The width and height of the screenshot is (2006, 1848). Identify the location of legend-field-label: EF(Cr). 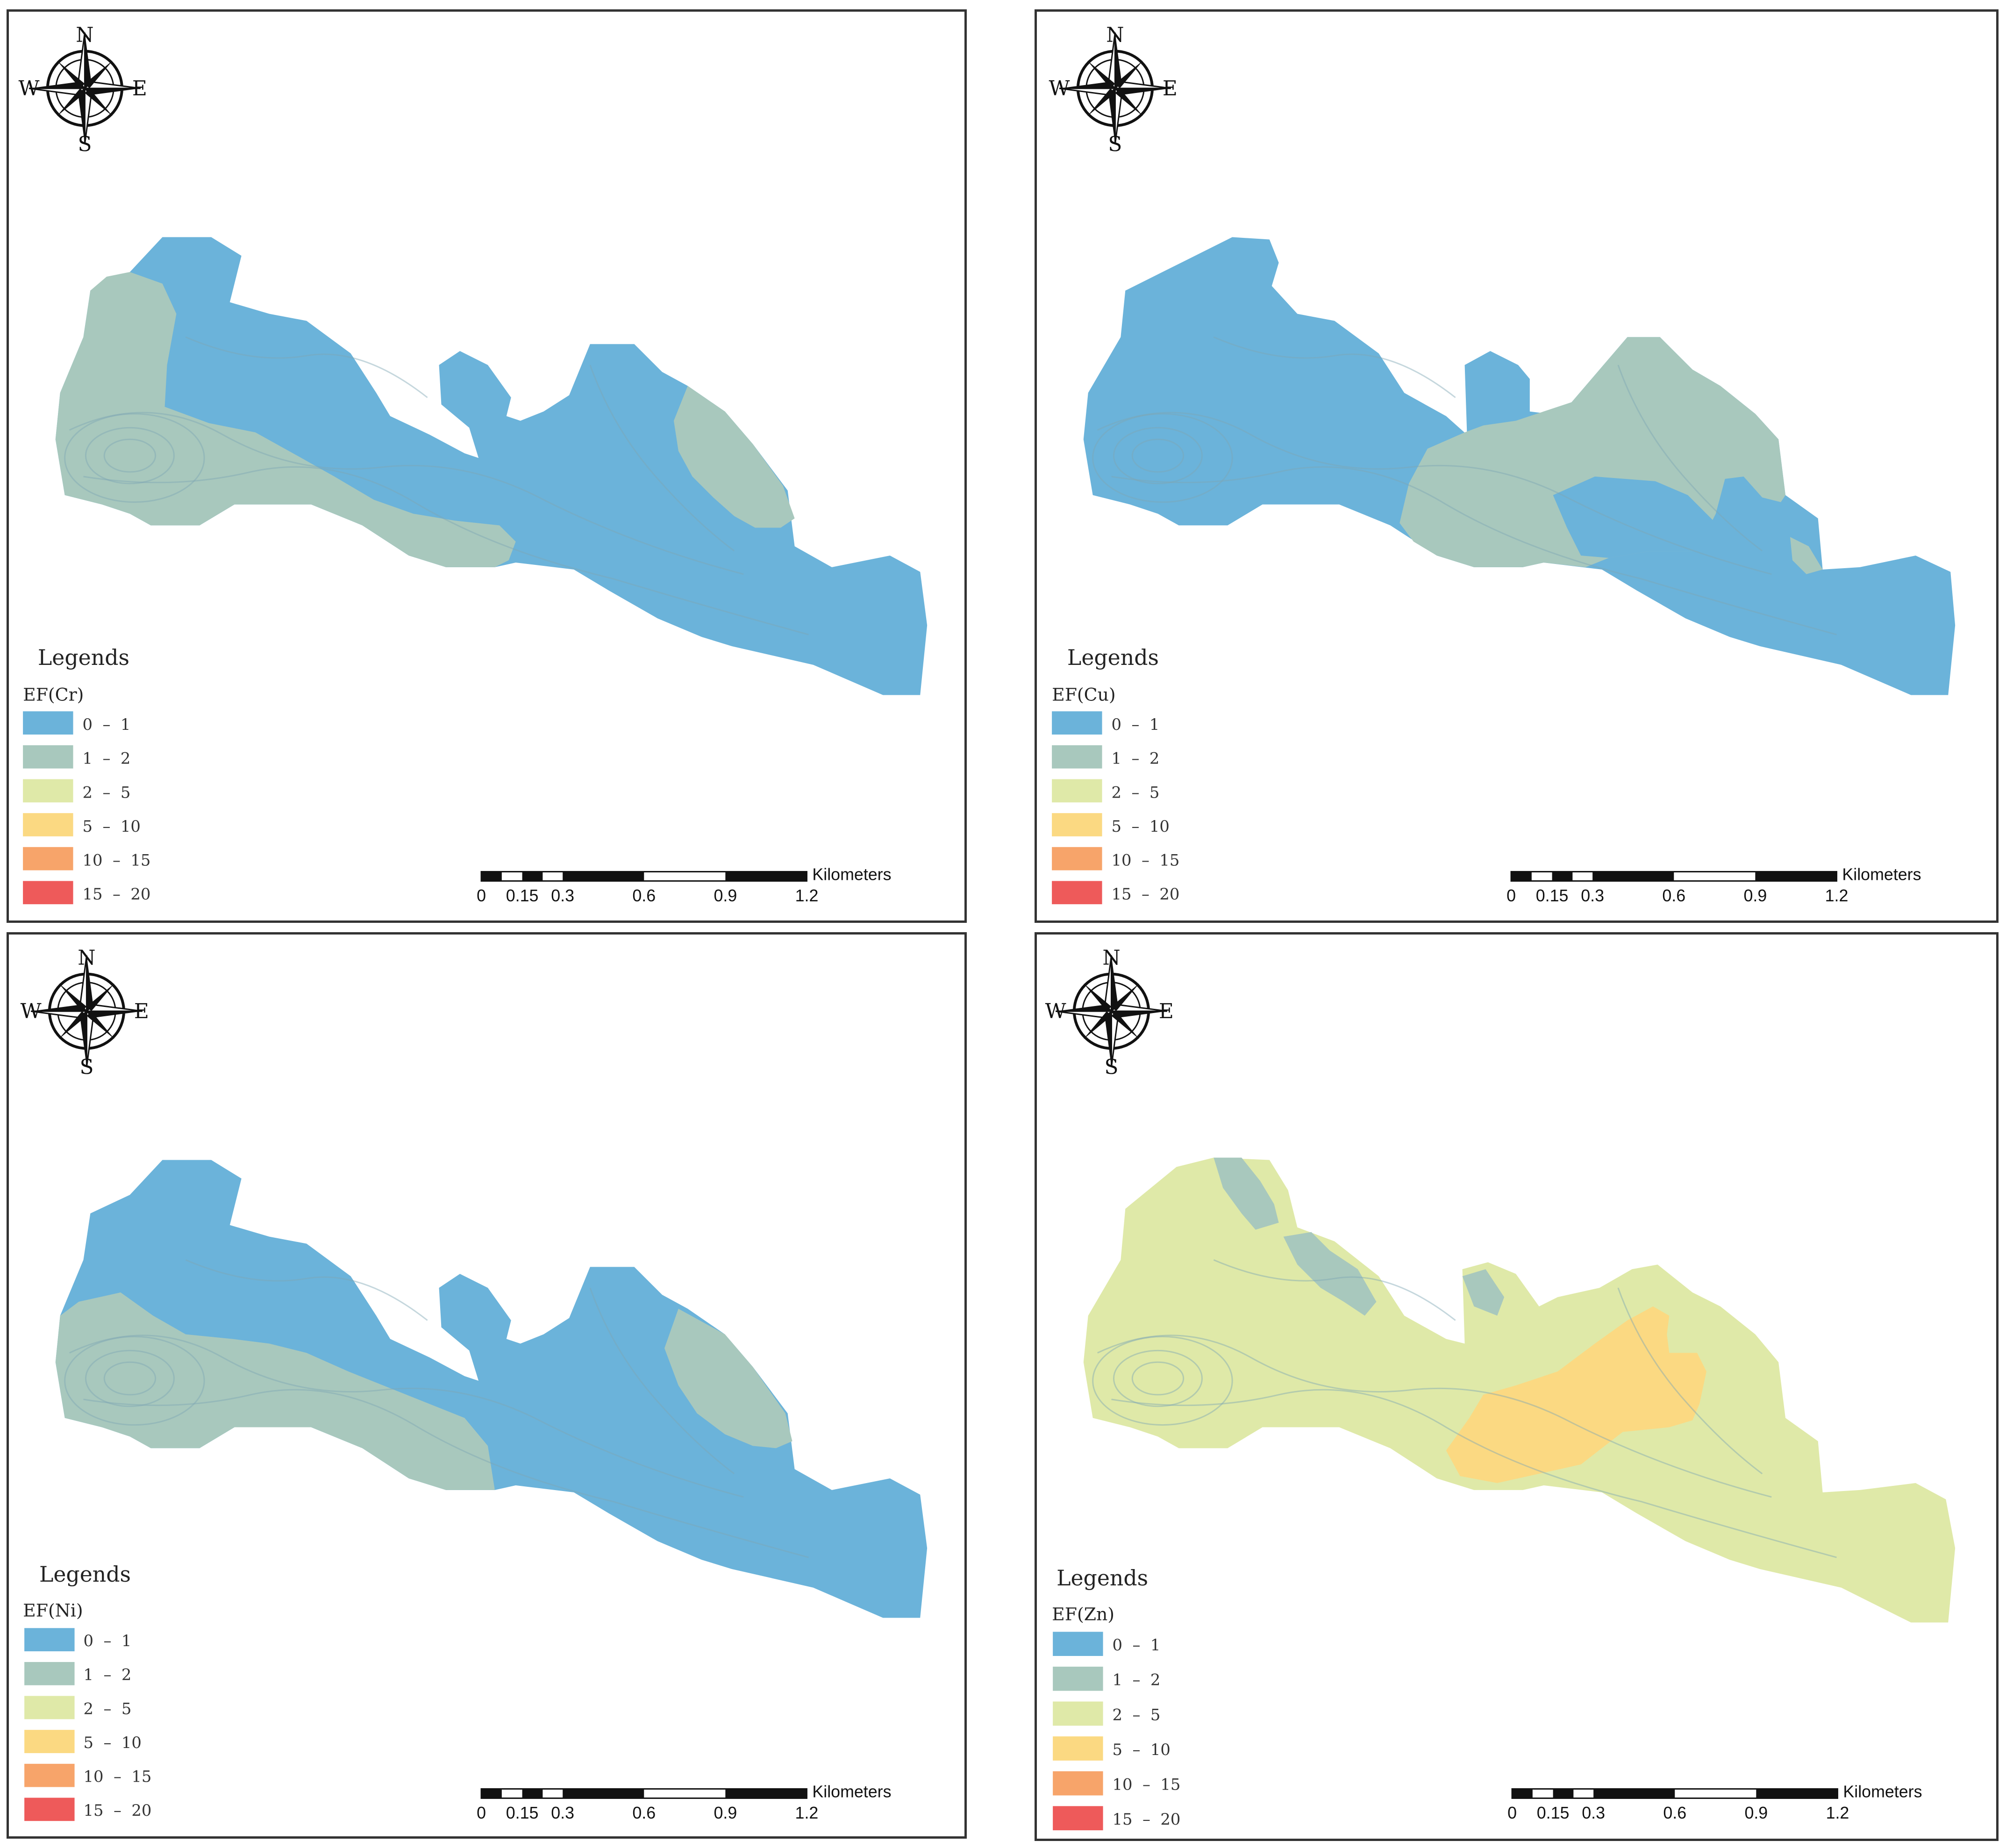
(53, 694).